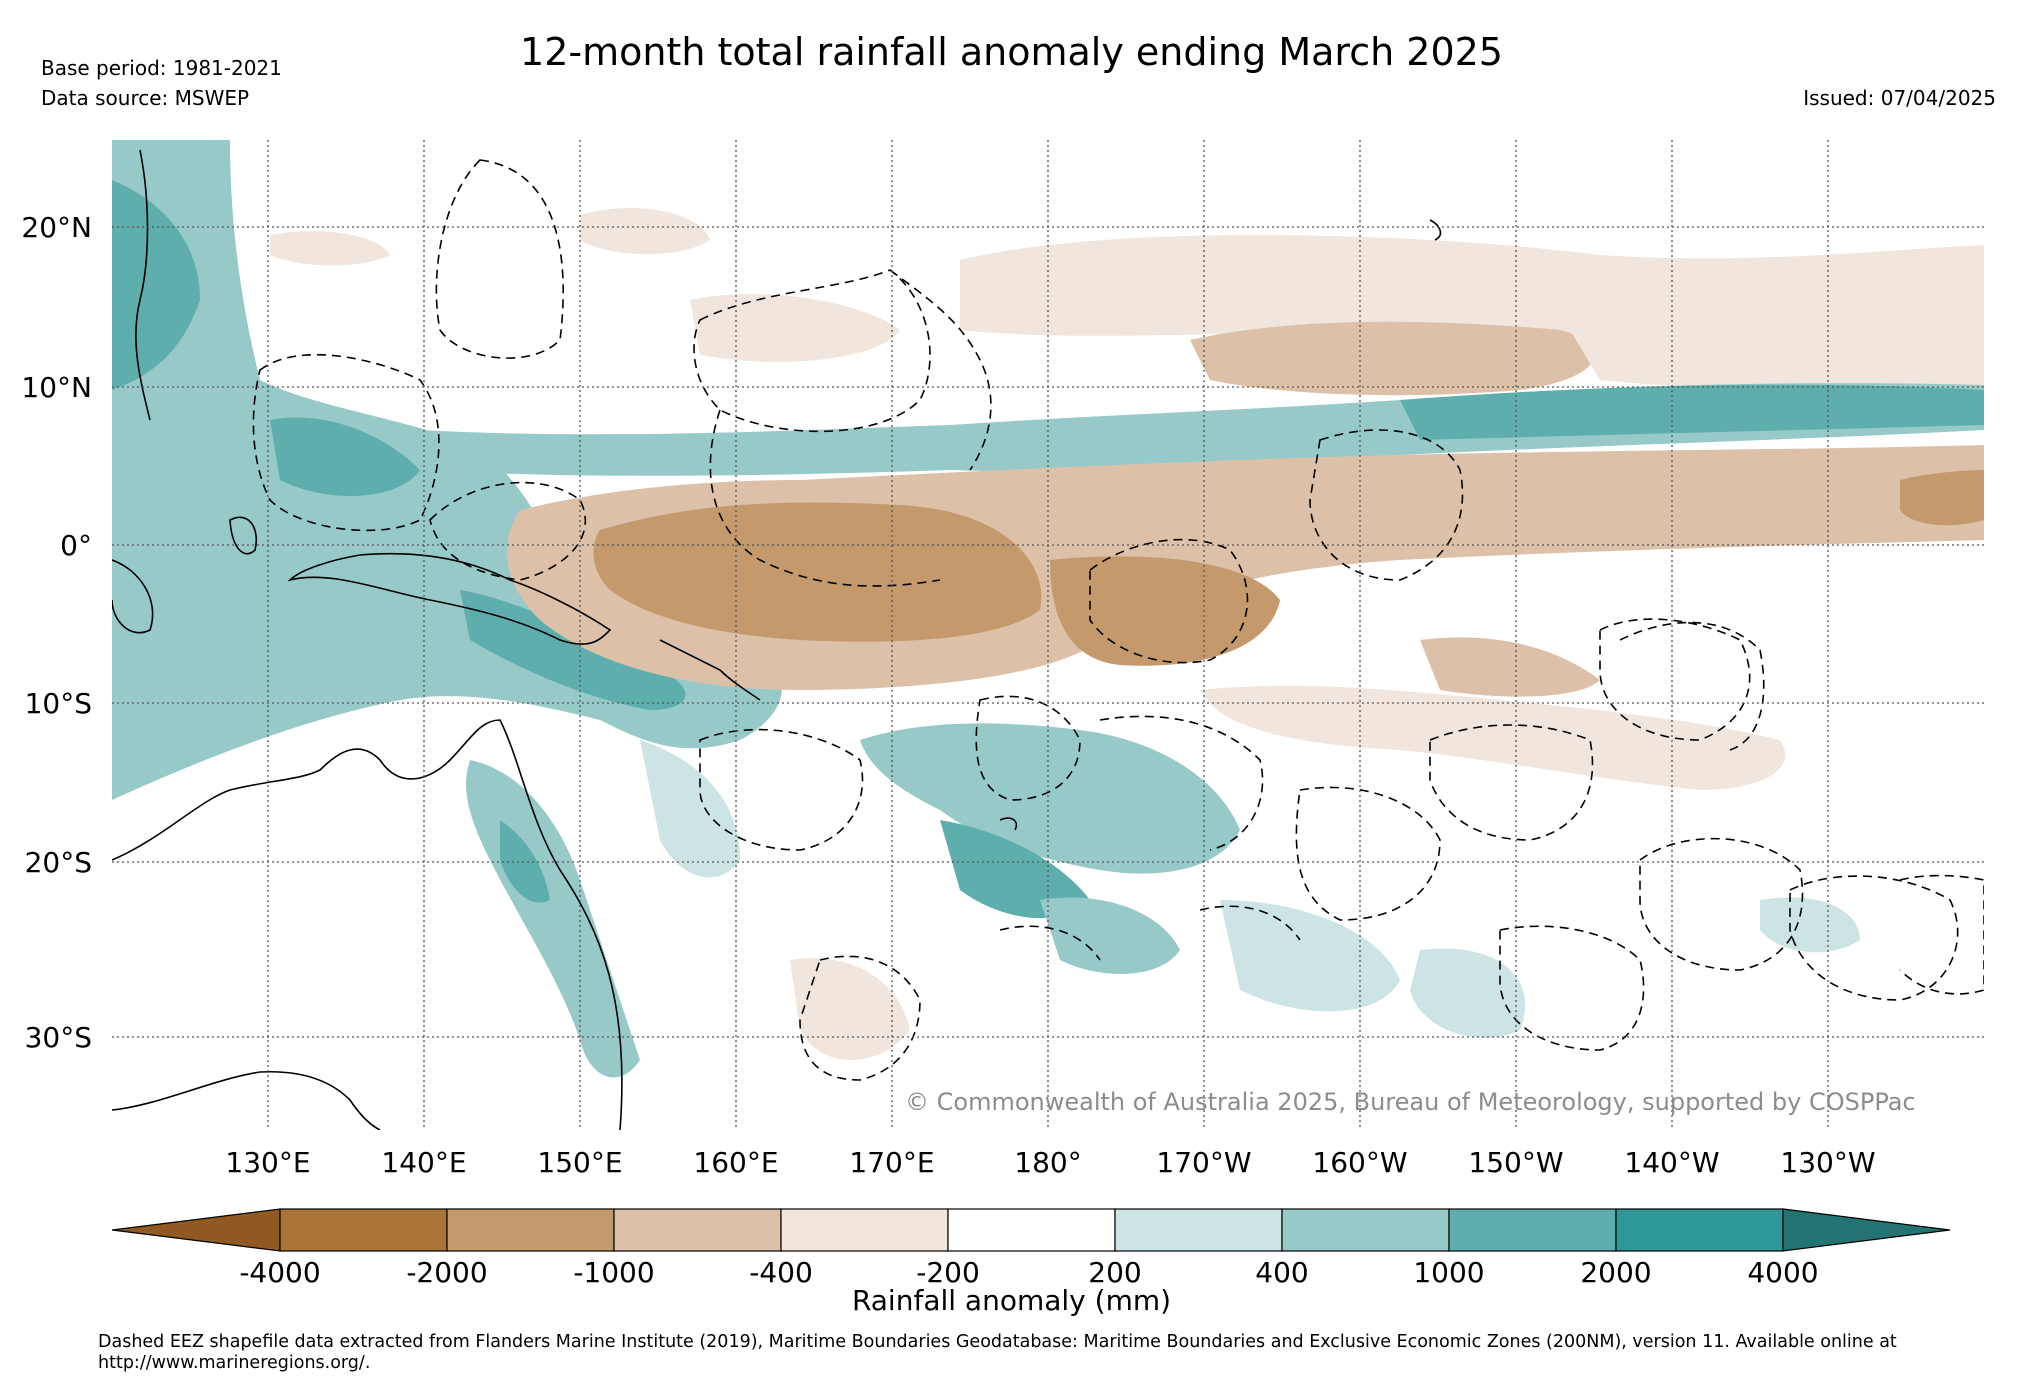 The height and width of the screenshot is (1380, 2023). Describe the element at coordinates (1515, 1162) in the screenshot. I see `lon-label-150w: 150°W` at that location.